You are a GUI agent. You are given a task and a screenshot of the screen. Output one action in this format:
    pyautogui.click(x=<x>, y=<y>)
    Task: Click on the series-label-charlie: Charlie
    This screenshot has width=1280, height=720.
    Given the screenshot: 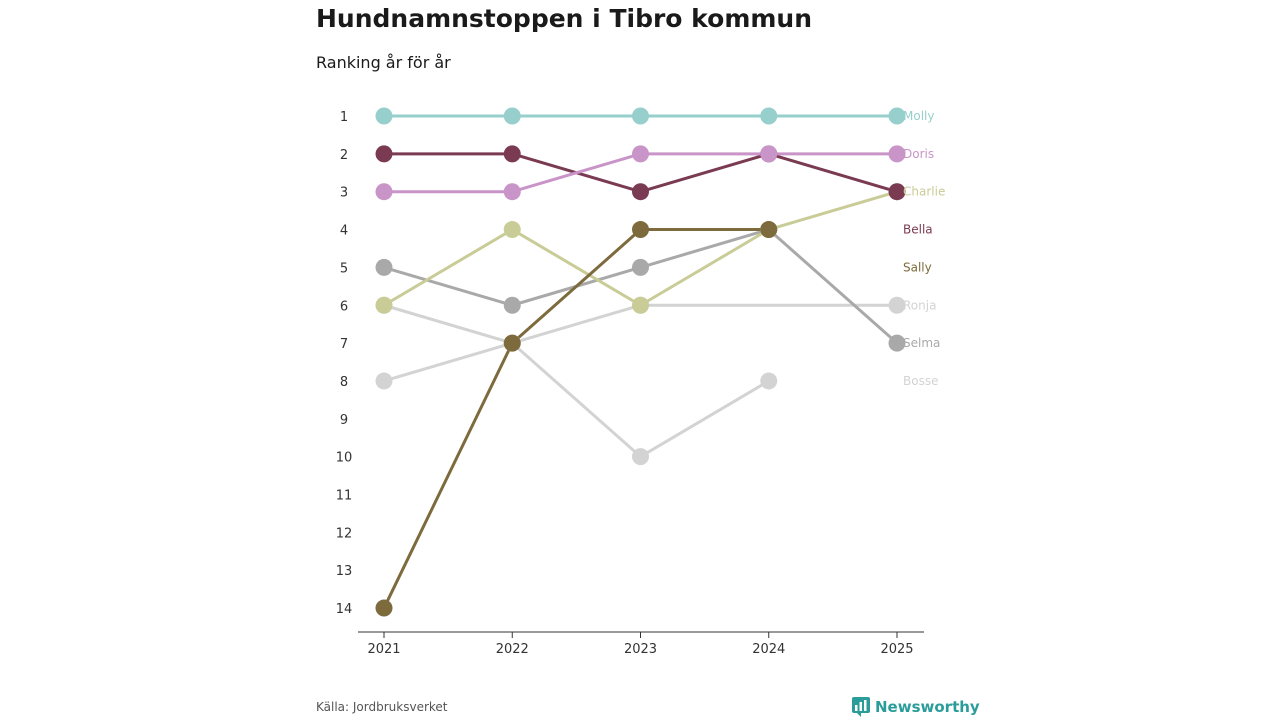 What is the action you would take?
    pyautogui.click(x=924, y=192)
    